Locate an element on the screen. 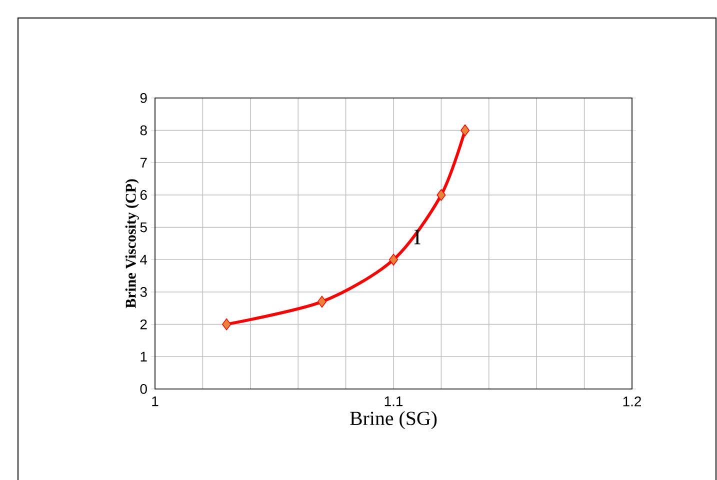  y-tick-label: 9 is located at coordinates (143, 98).